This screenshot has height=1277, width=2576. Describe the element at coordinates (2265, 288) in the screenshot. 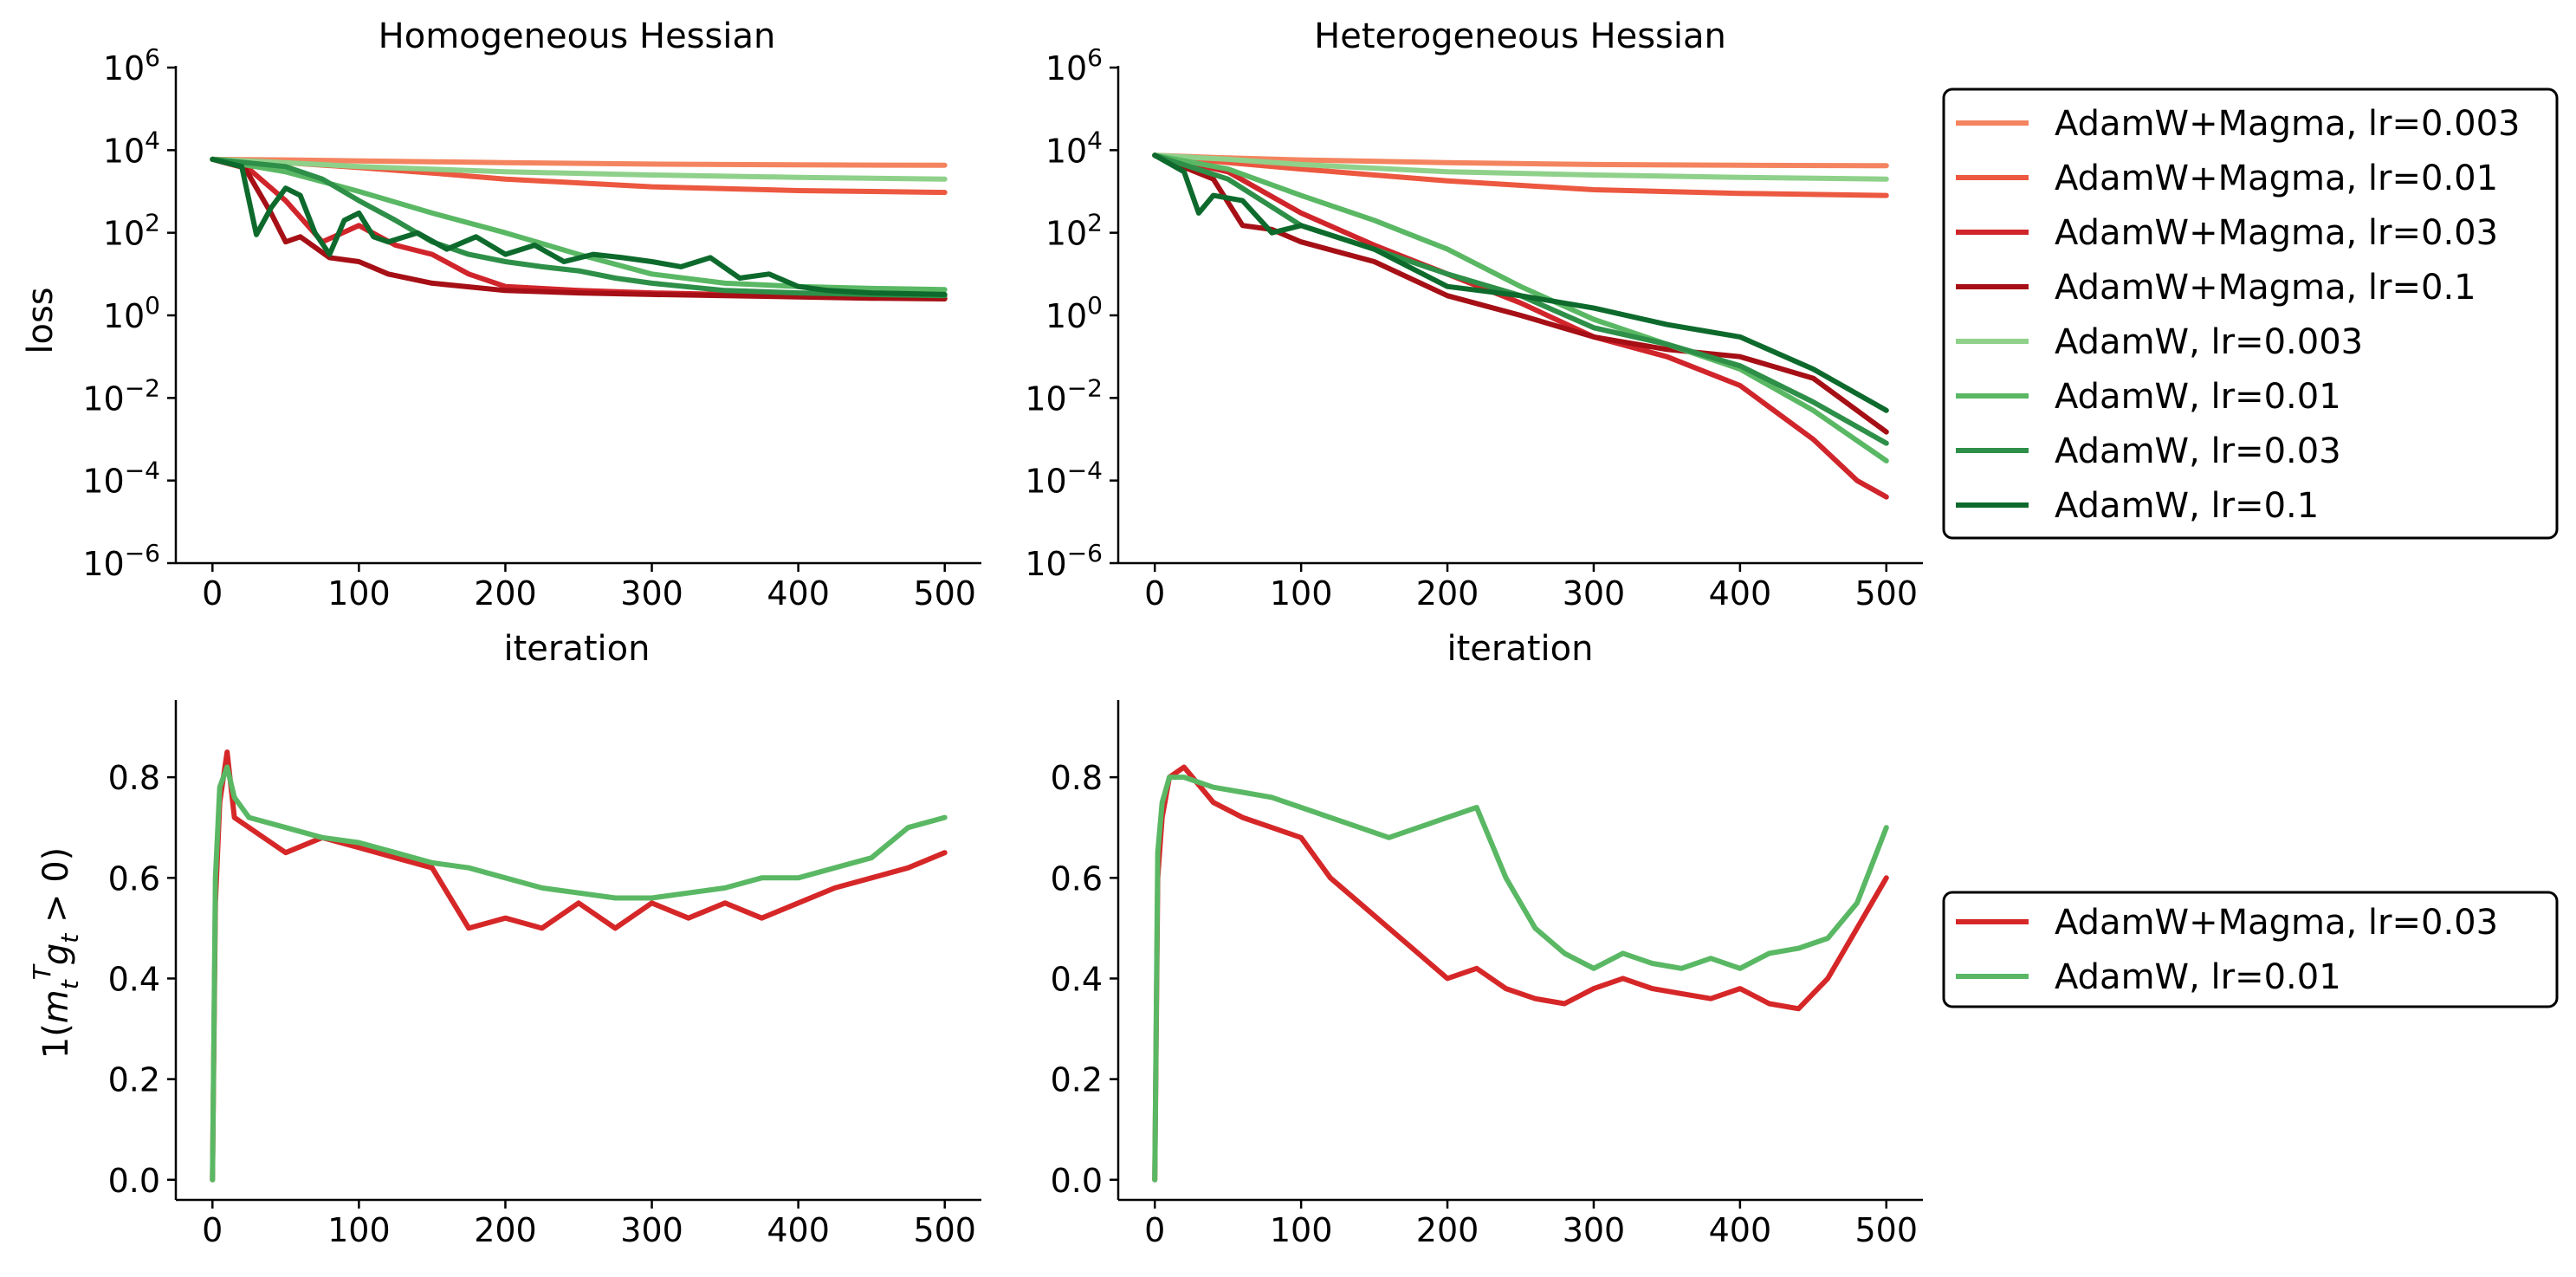

I see `legend-label: AdamW+Magma, lr=0.1` at that location.